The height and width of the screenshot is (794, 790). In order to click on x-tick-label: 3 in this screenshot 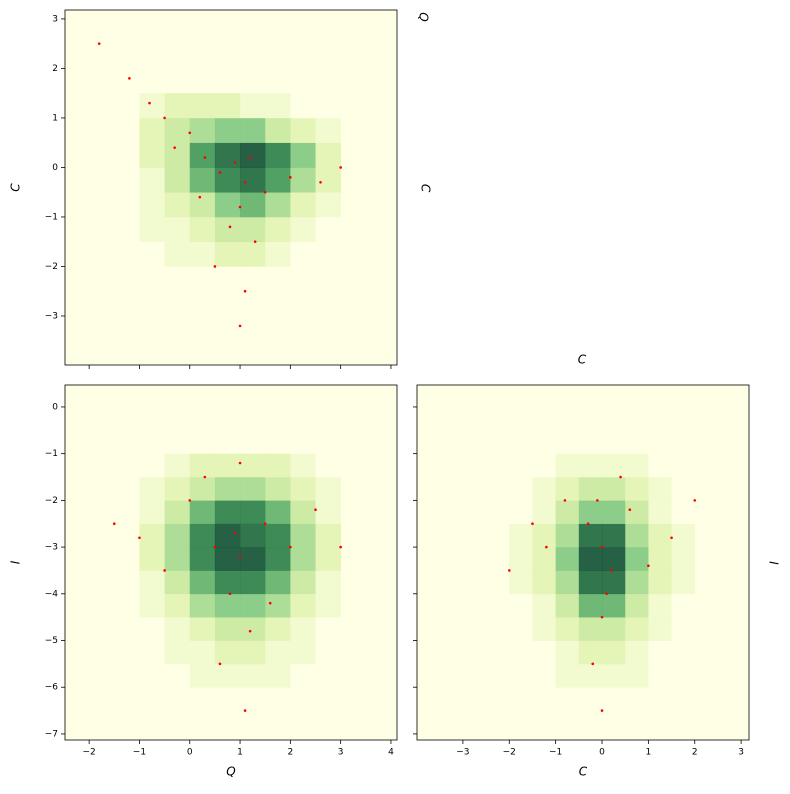, I will do `click(741, 753)`.